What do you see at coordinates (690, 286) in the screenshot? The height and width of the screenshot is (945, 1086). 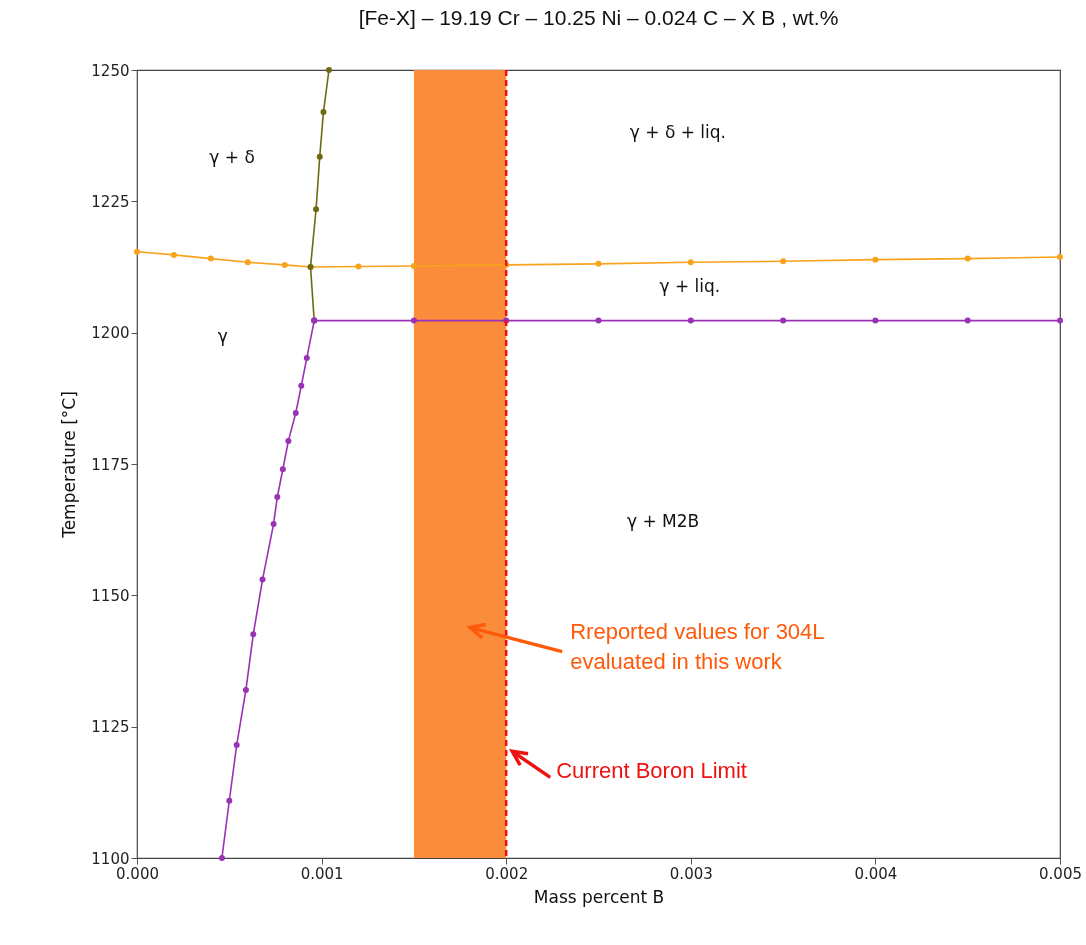 I see `annotation: γ + liq.` at bounding box center [690, 286].